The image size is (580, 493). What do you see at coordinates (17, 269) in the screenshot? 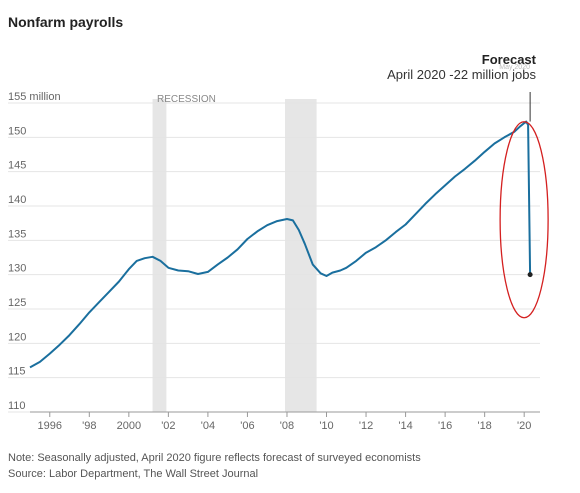
I see `y-tick-label: 130` at bounding box center [17, 269].